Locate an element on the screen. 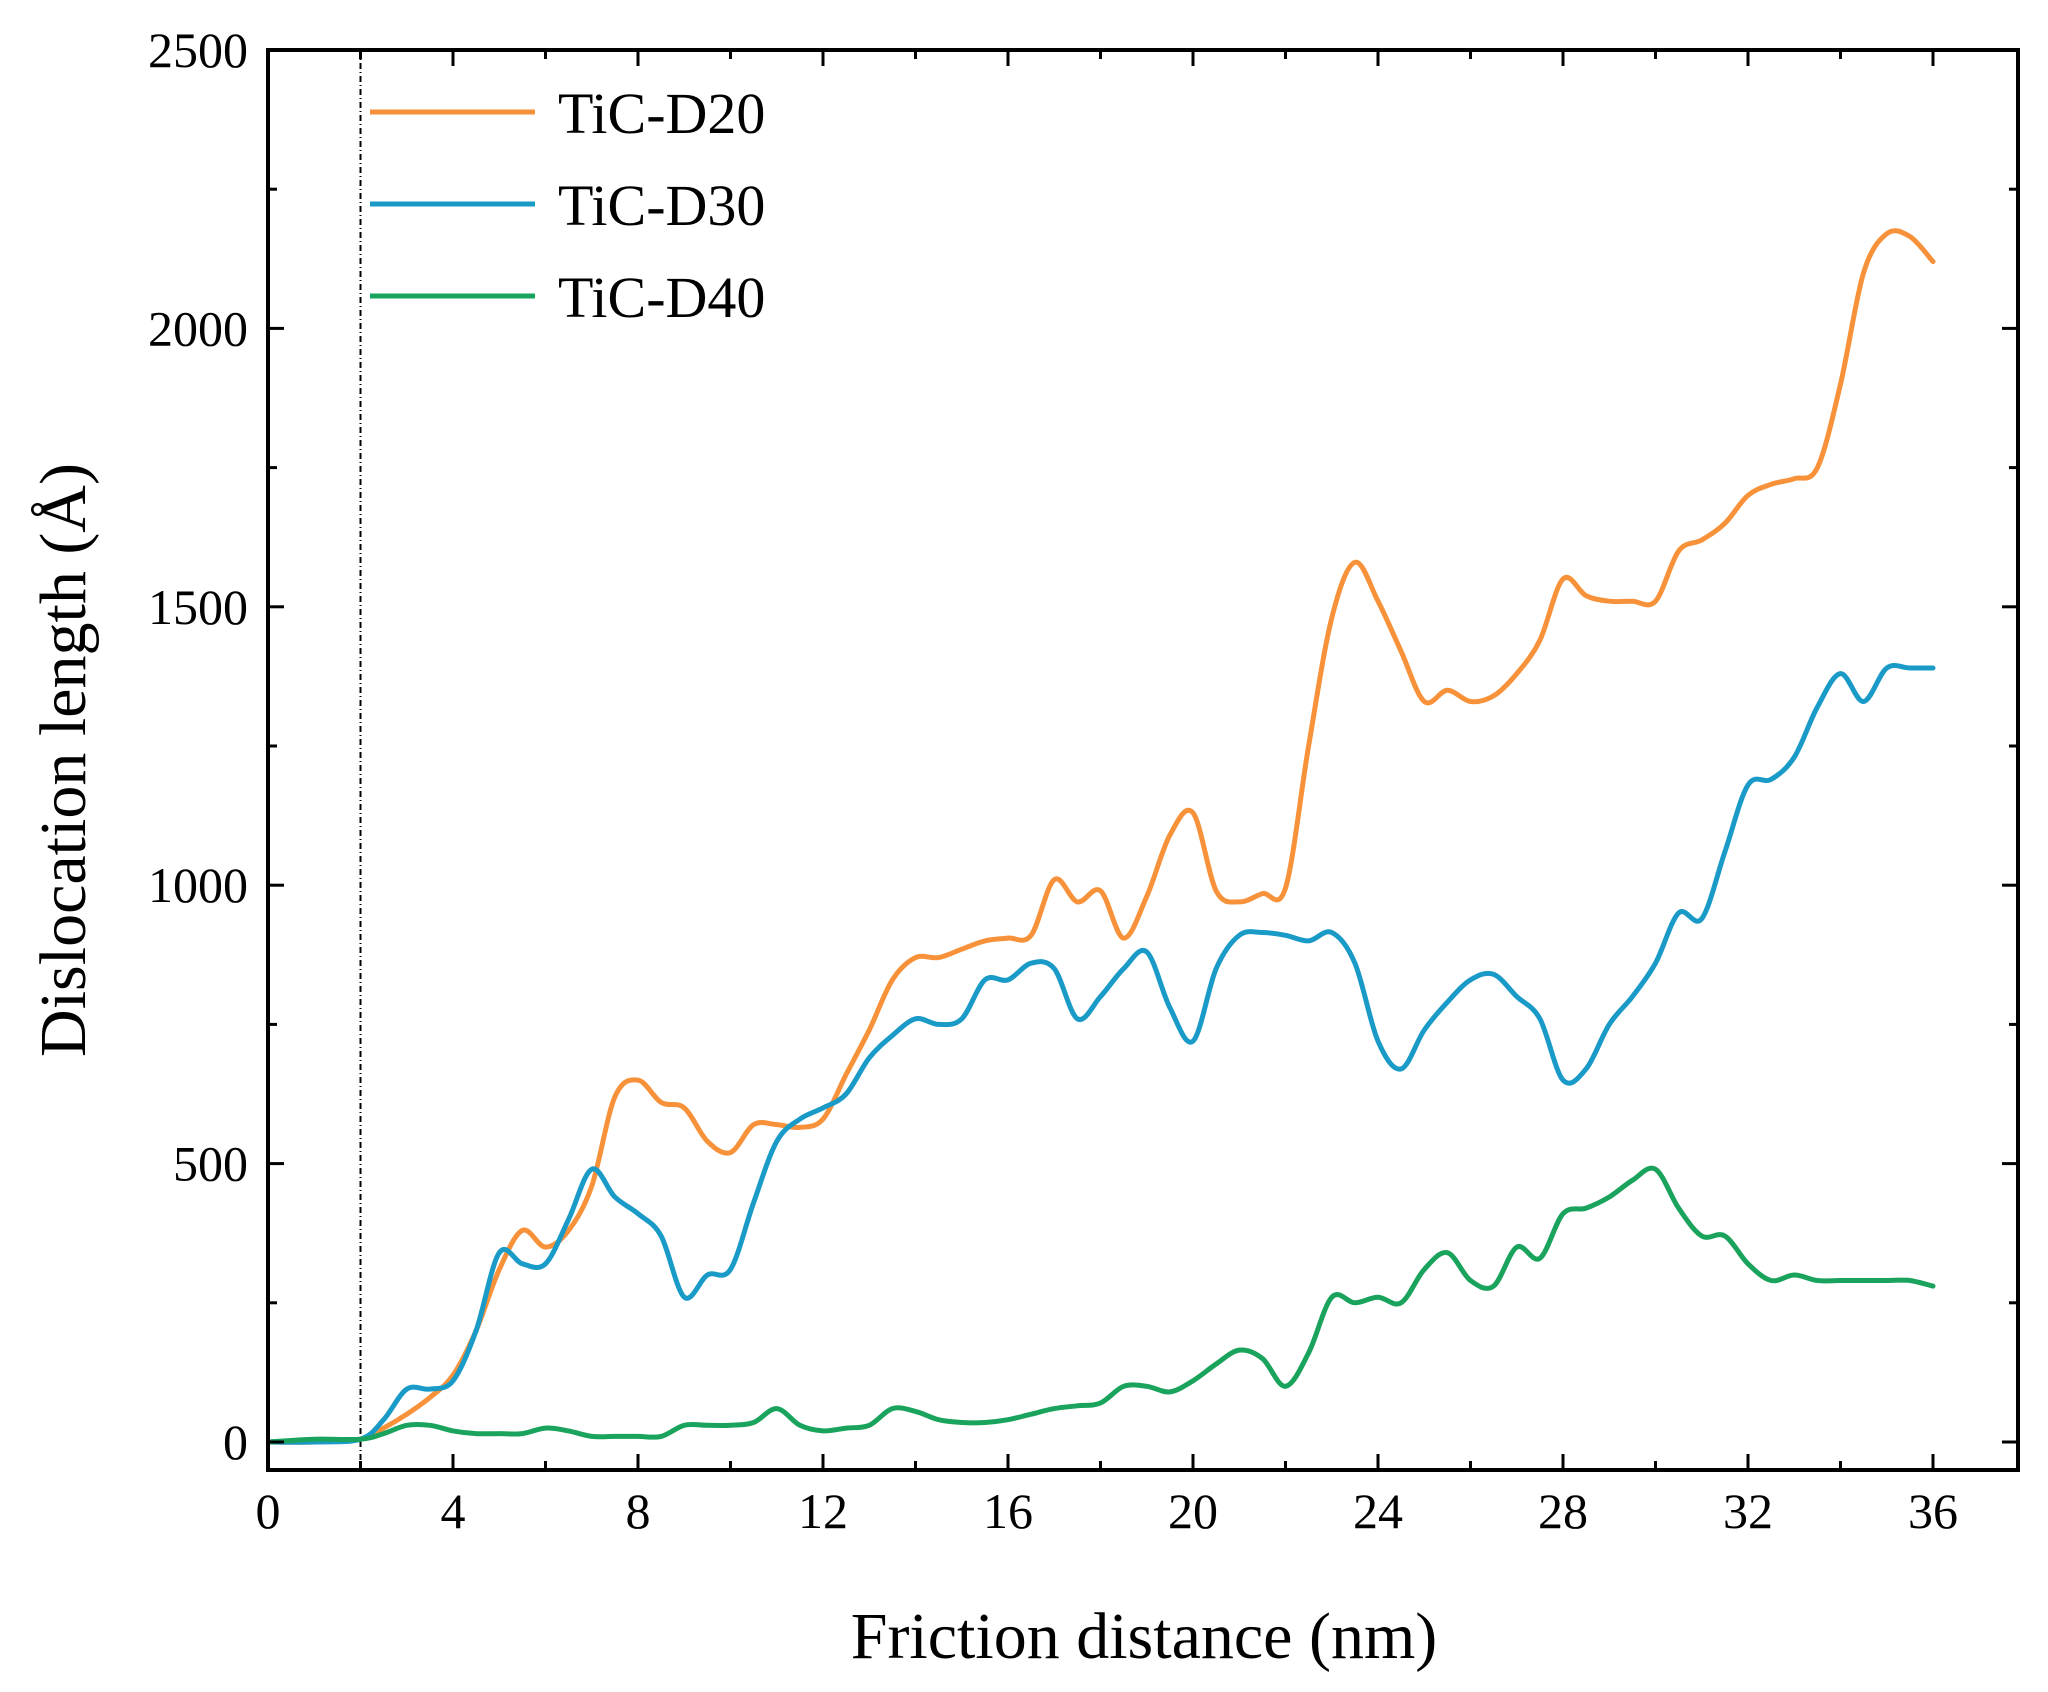 This screenshot has height=1692, width=2048. legend: TiC-D20 TiC-D30 TiC-D40 is located at coordinates (567, 205).